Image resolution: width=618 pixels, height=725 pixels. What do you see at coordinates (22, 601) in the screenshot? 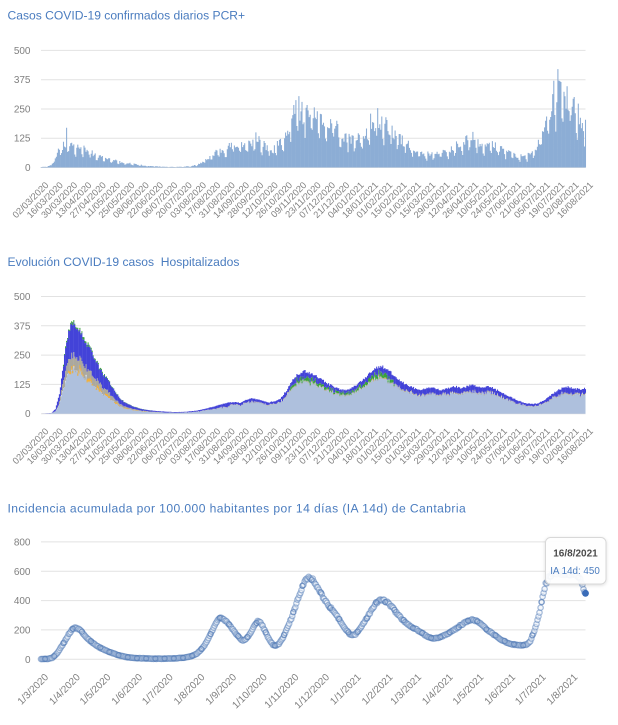
I see `svg-text: 400` at bounding box center [22, 601].